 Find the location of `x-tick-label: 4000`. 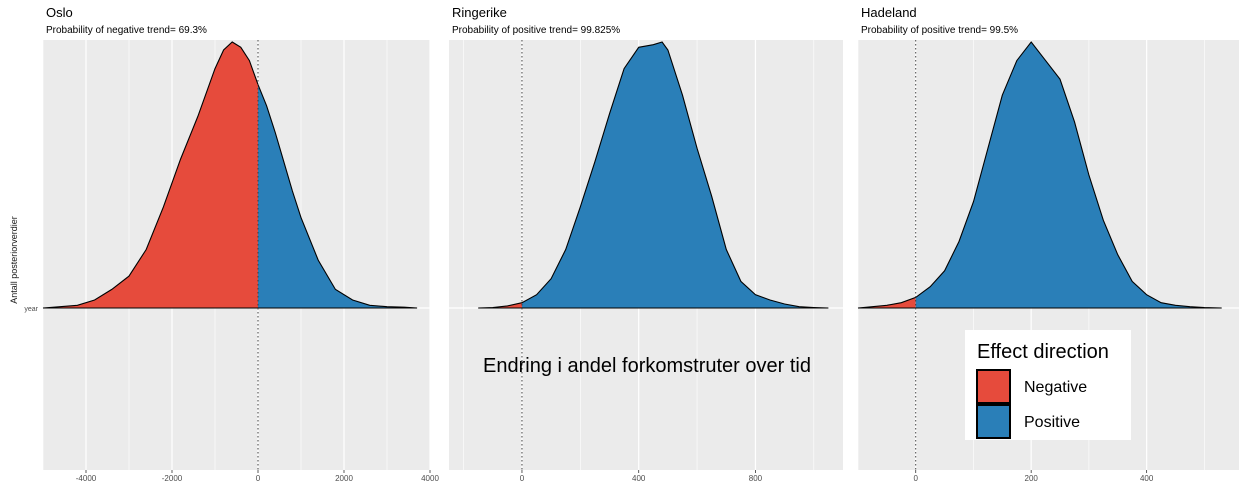

x-tick-label: 4000 is located at coordinates (430, 478).